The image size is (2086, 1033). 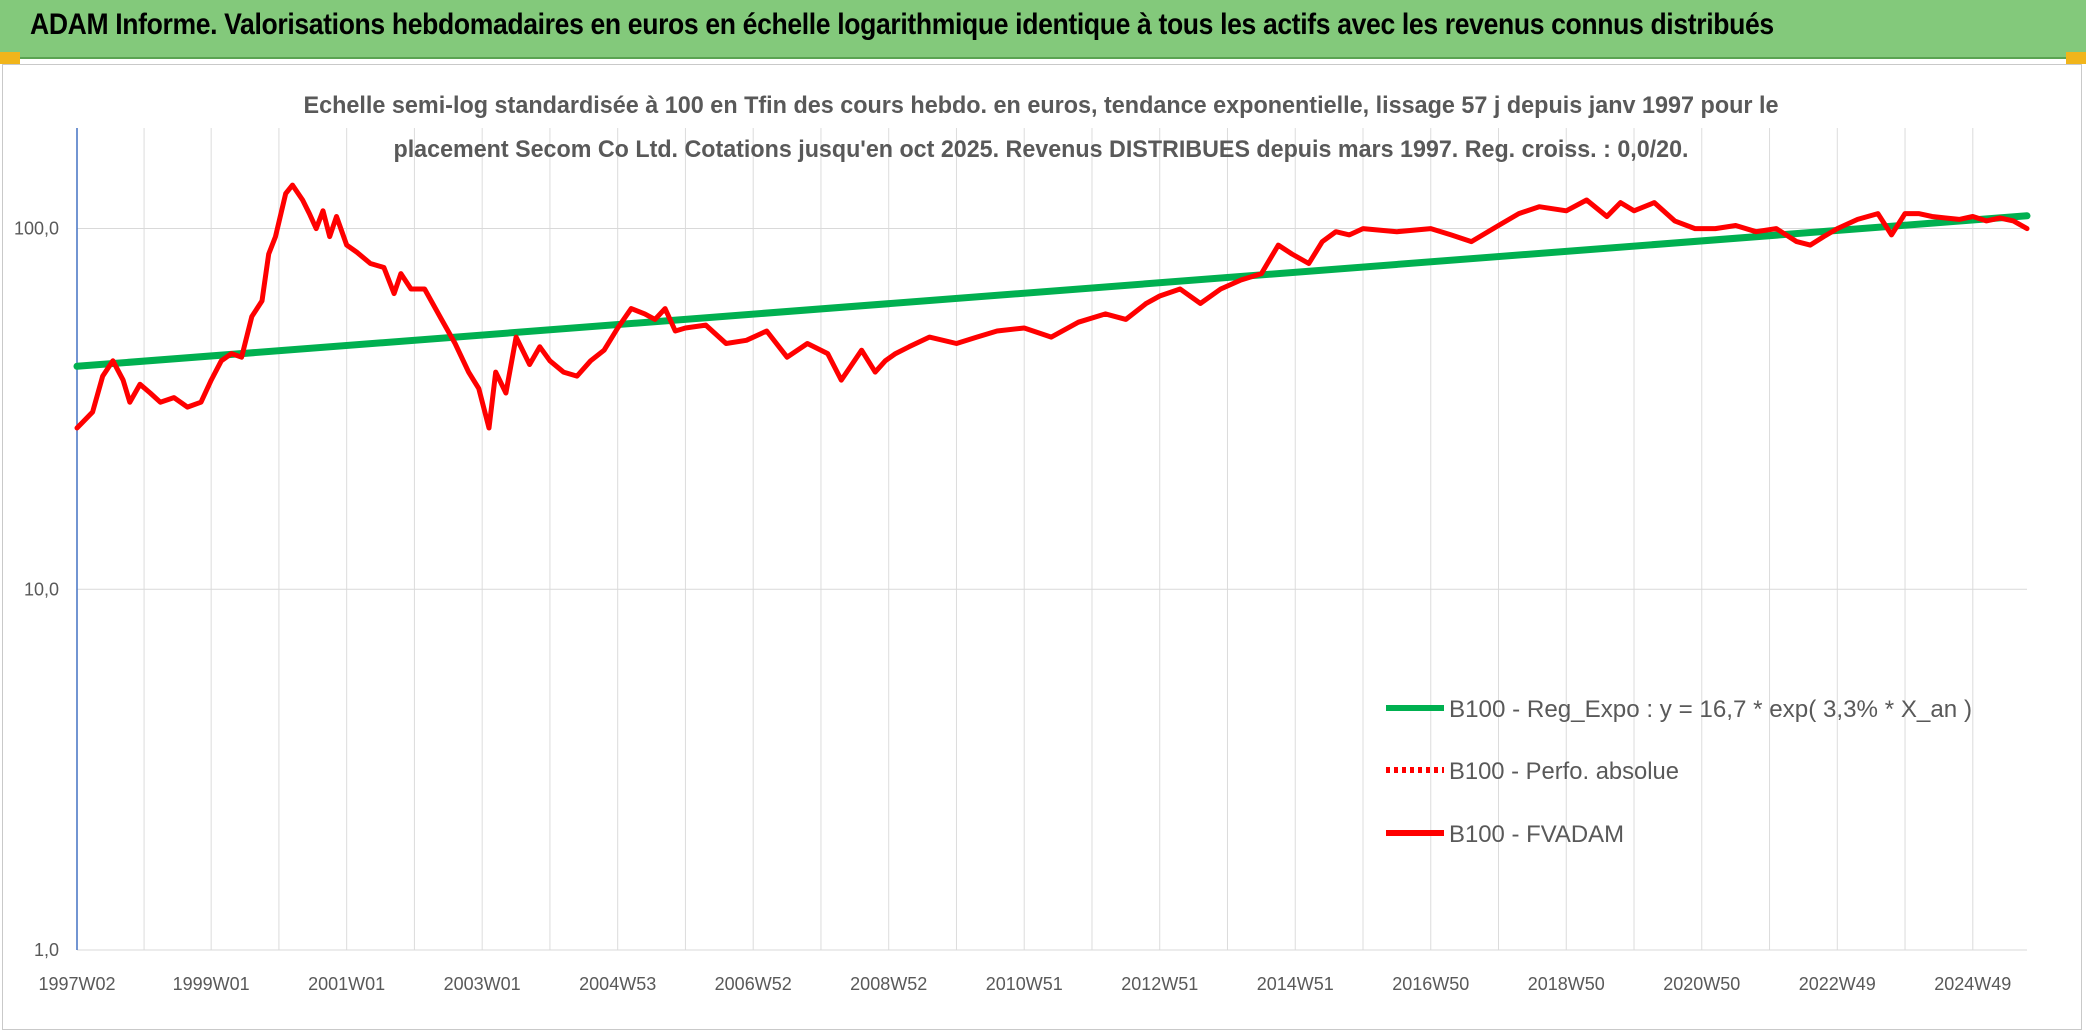 I want to click on x-tick-label: 2022W49, so click(x=1837, y=984).